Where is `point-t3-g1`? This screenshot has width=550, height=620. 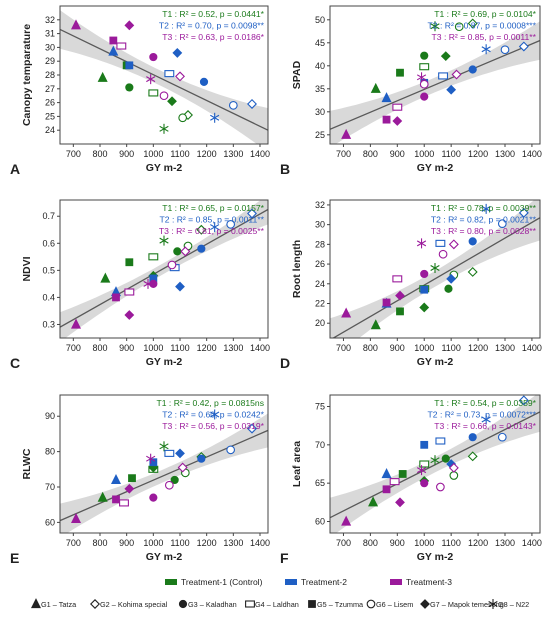
point-t3-g1 is located at coordinates (76, 323).